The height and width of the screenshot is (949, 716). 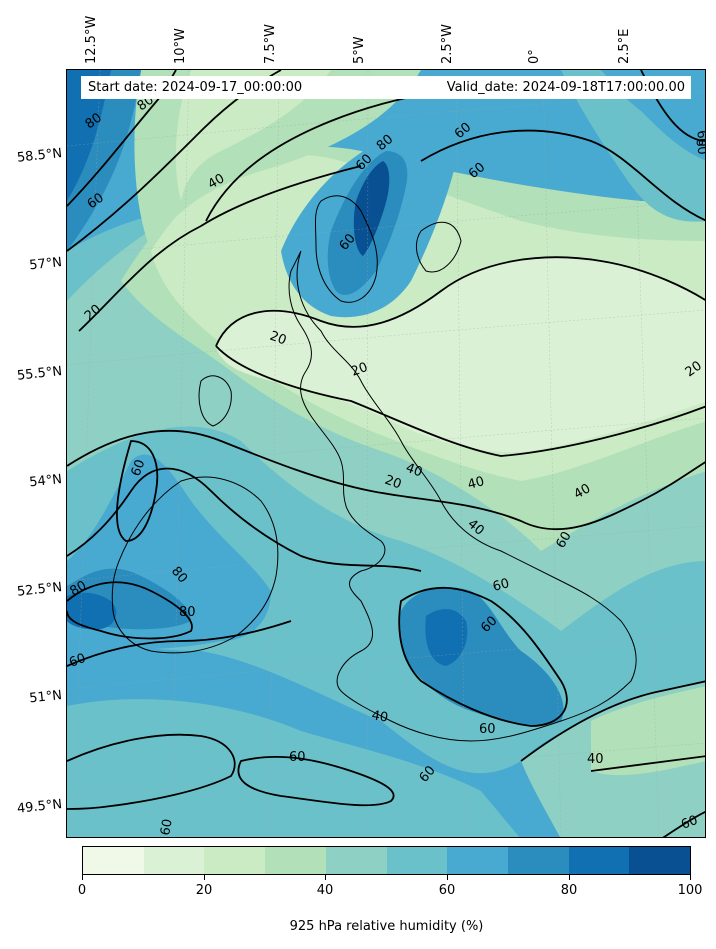 I want to click on valid-date-label: Valid_date: 2024-09-18T17:00:00.00, so click(x=565, y=87).